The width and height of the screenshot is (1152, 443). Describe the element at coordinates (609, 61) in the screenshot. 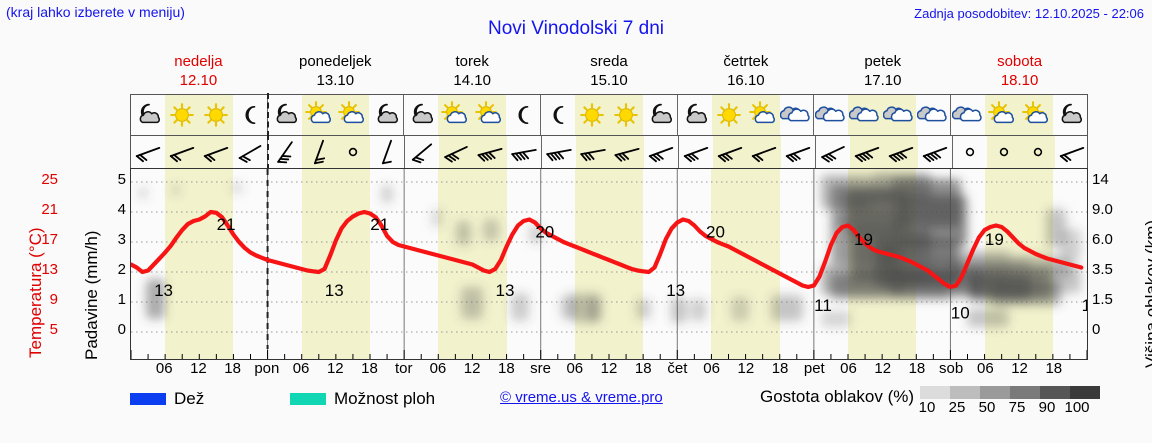

I see `day-name: sreda` at that location.